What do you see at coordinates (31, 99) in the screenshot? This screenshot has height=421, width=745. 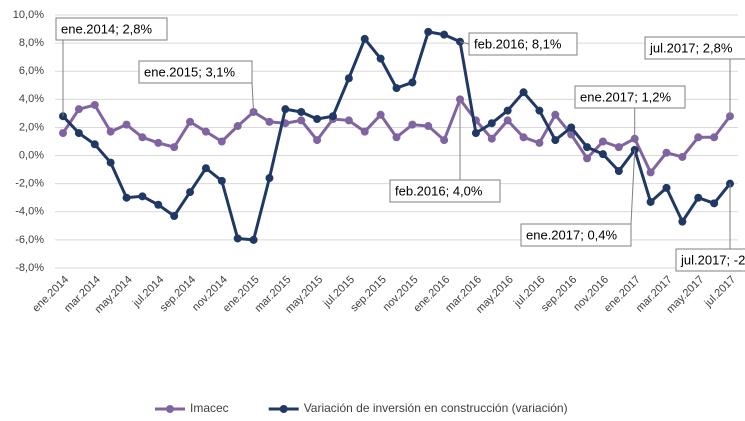 I see `y-tick-label: 4,0%` at bounding box center [31, 99].